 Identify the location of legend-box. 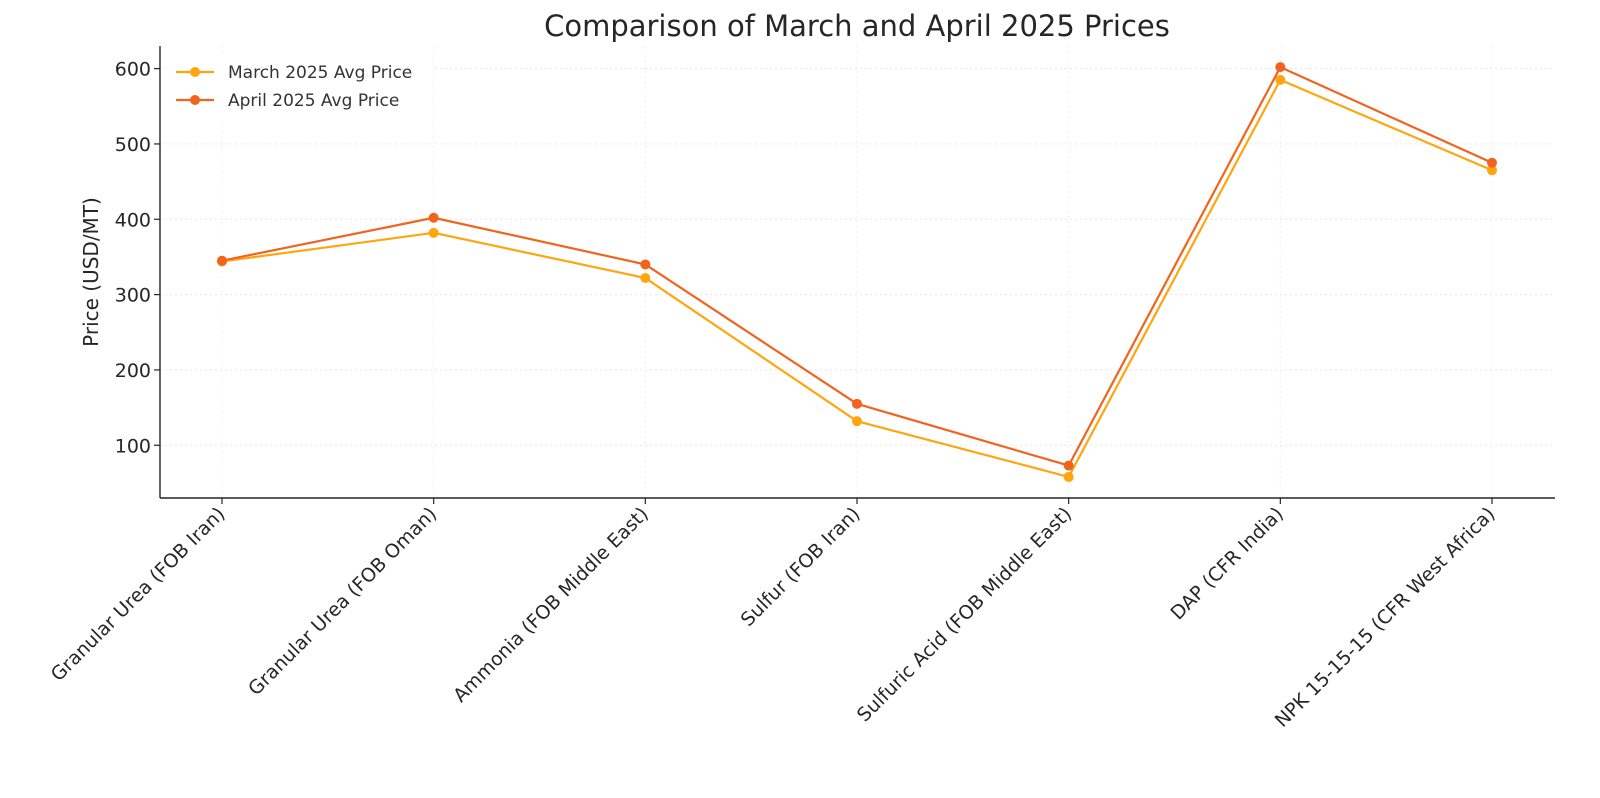
(299, 87).